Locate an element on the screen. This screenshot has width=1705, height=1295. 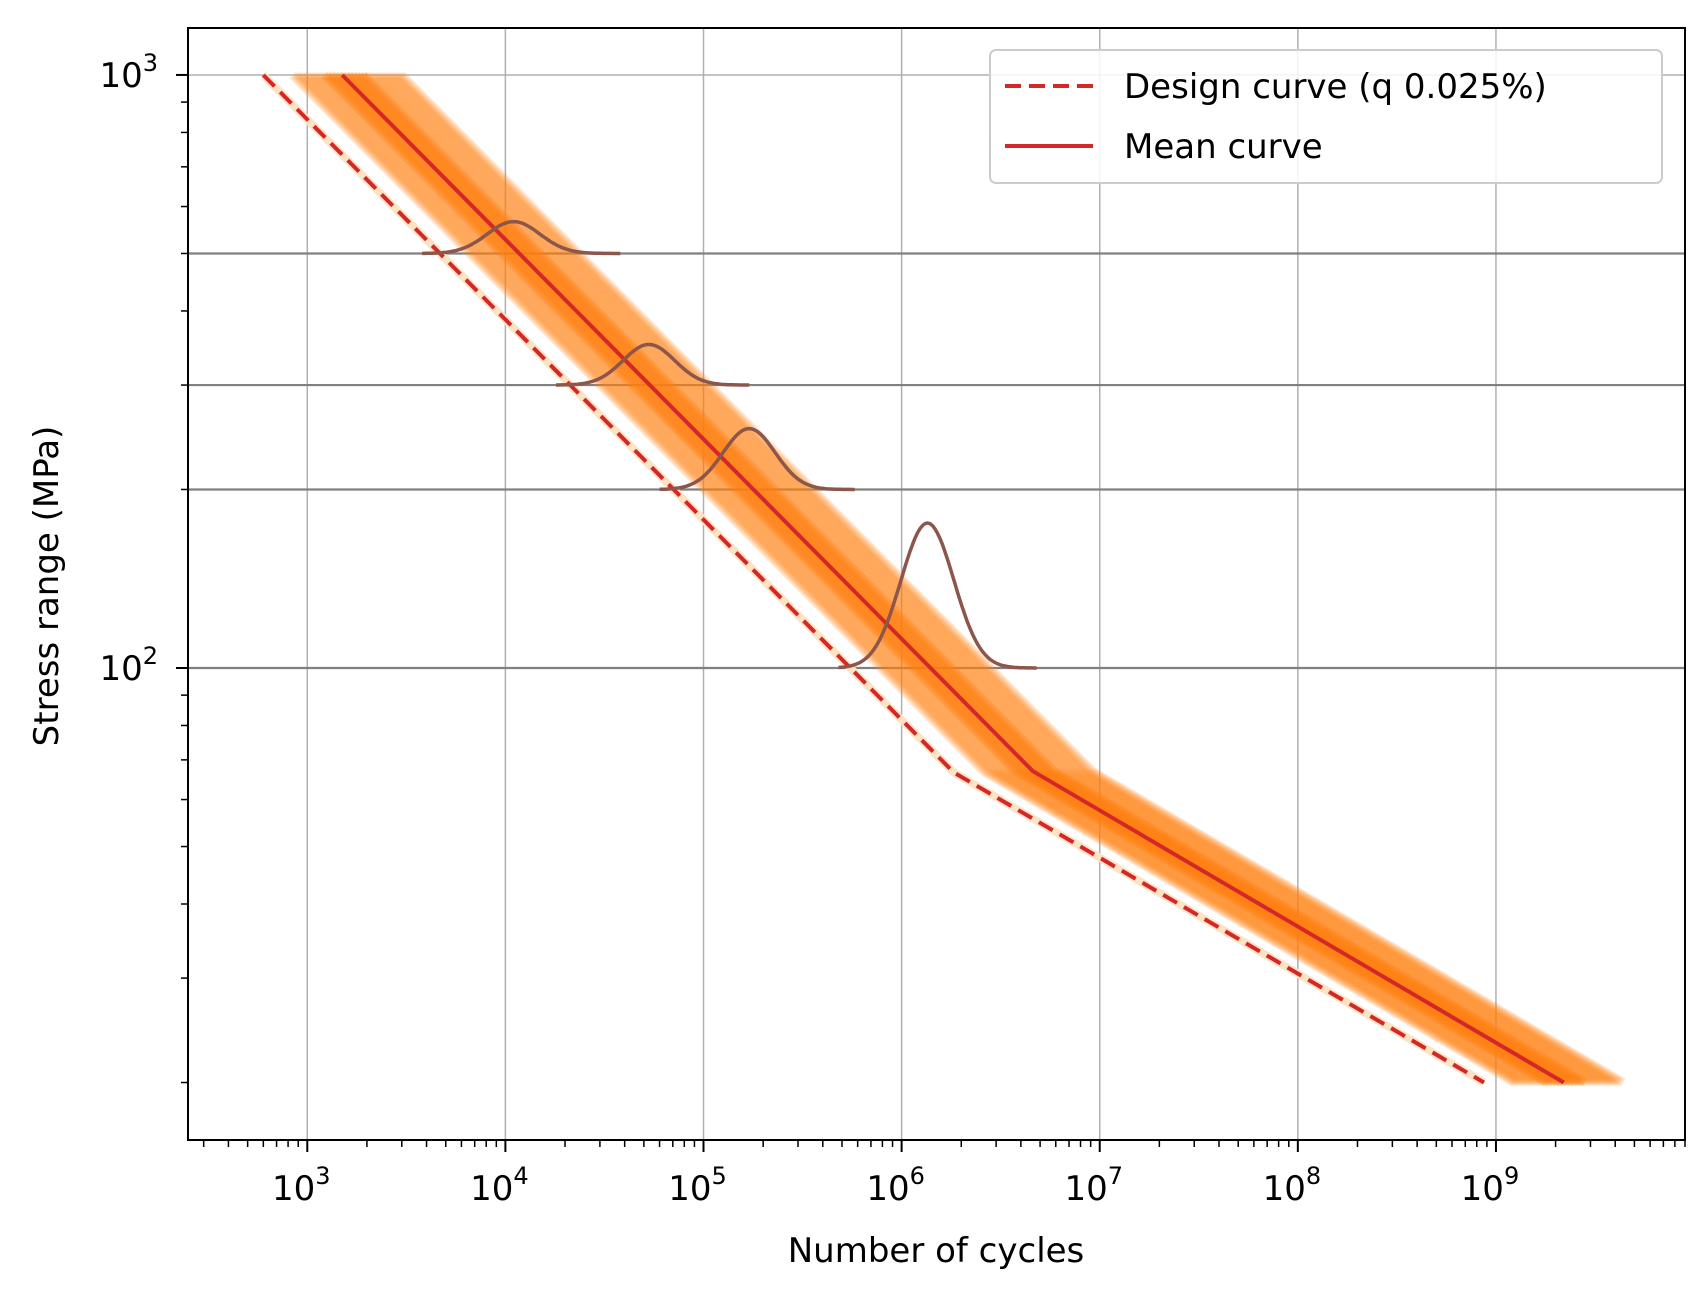
legend: Design curve (q 0.025%) Mean curve is located at coordinates (1326, 116).